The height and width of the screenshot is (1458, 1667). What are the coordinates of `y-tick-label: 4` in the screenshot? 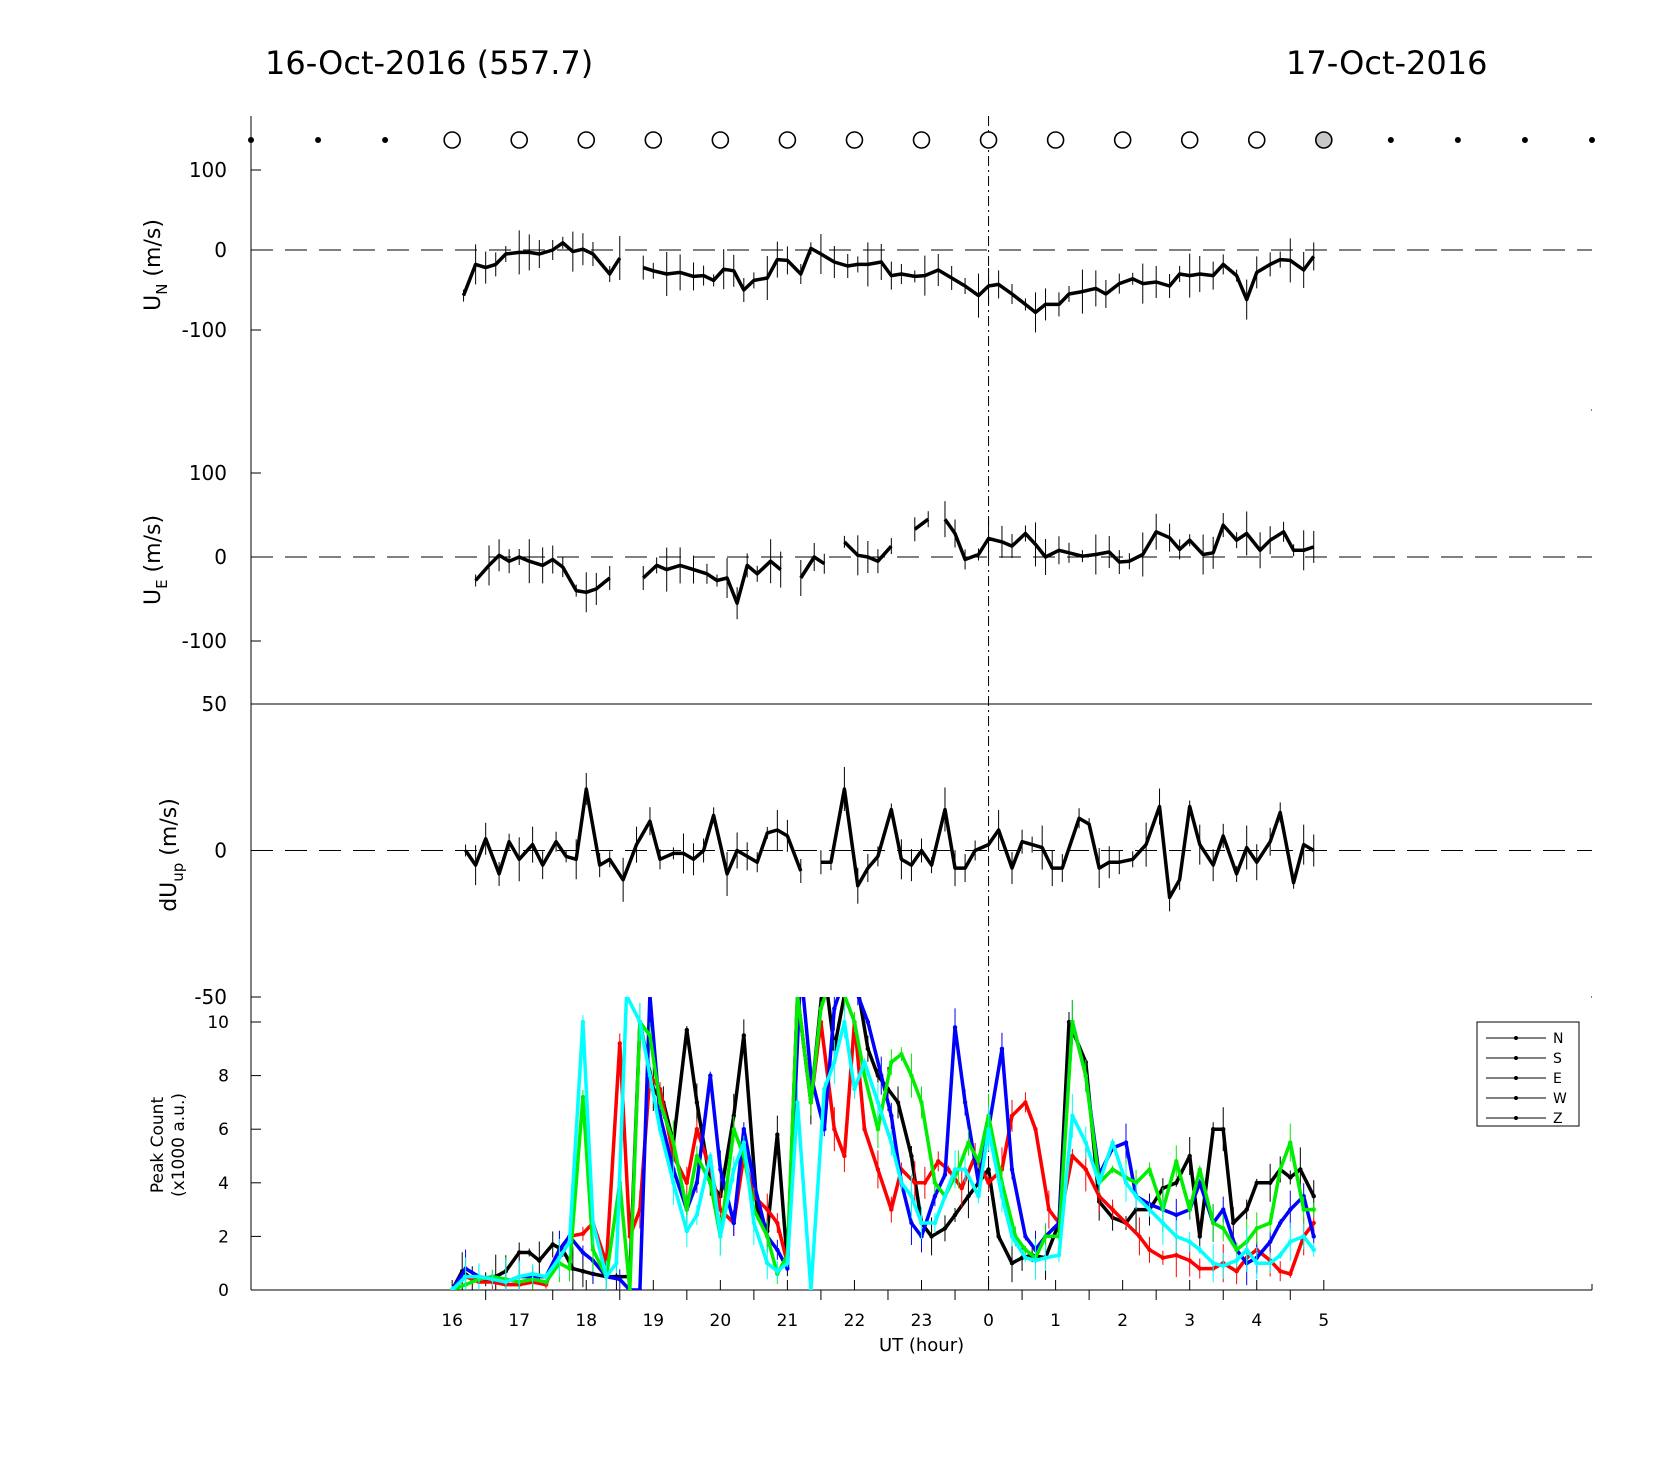 It's located at (223, 1184).